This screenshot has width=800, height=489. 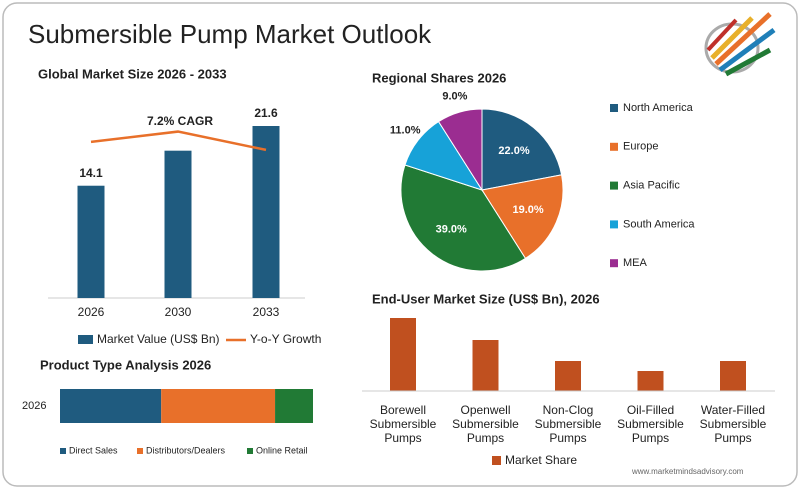 I want to click on x-tick-label: 2026, so click(x=91, y=312).